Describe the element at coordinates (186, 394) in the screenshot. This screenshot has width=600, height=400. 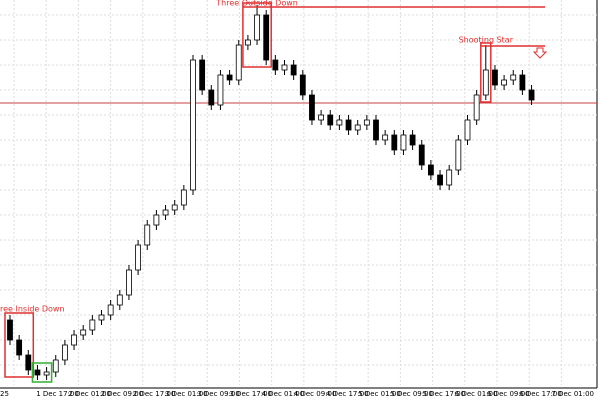
I see `x-tick-label: 3 Dec 01:00` at that location.